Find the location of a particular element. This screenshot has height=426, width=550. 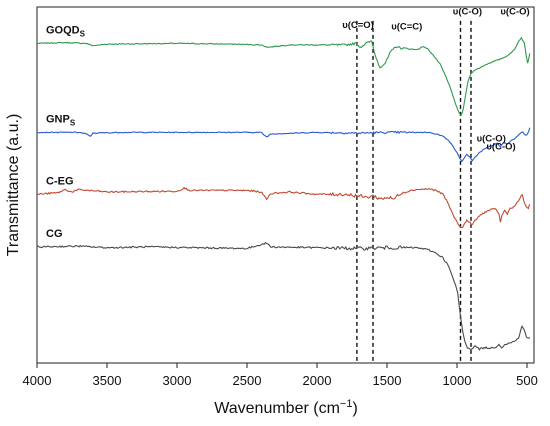

peak-annotation: υ(C=O) is located at coordinates (358, 25).